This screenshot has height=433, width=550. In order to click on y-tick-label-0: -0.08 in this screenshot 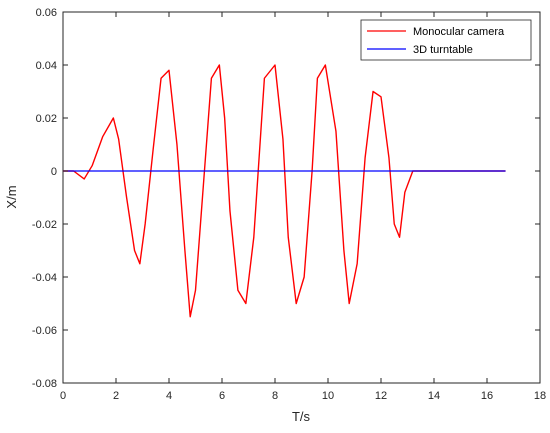, I will do `click(44, 384)`.